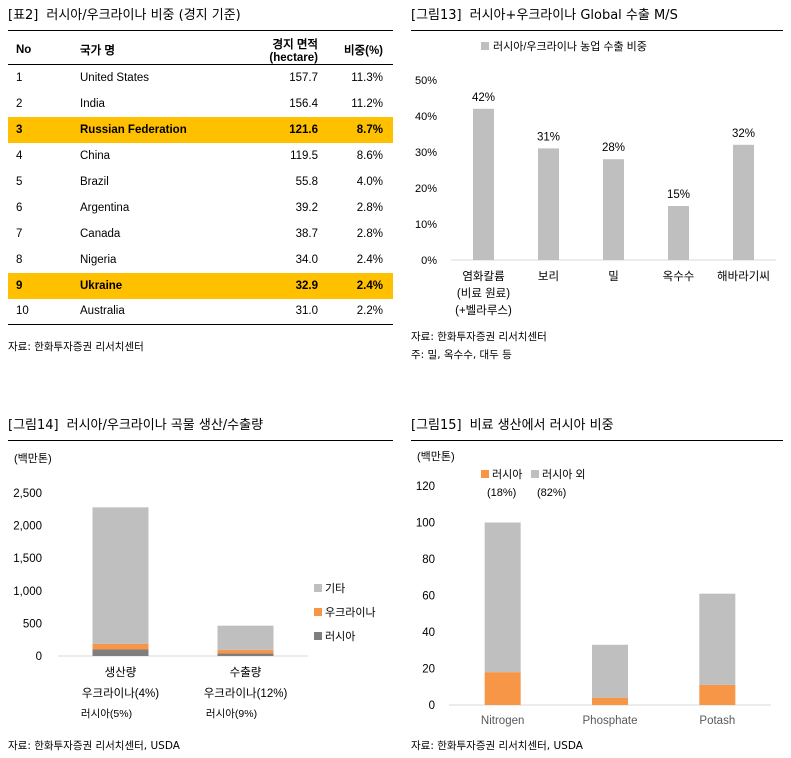 The image size is (791, 758). Describe the element at coordinates (44, 129) in the screenshot. I see `row-no-cell: 3` at that location.